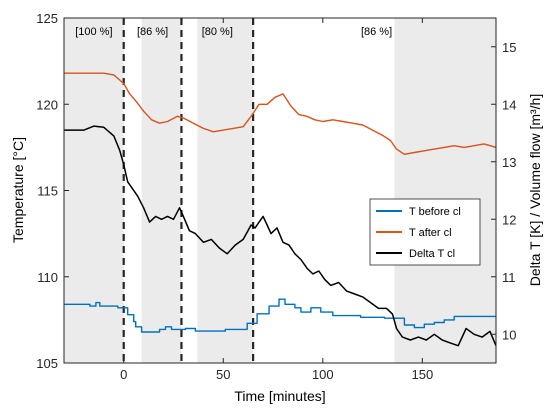  What do you see at coordinates (430, 233) in the screenshot?
I see `legend-label-t-after: T after cl` at bounding box center [430, 233].